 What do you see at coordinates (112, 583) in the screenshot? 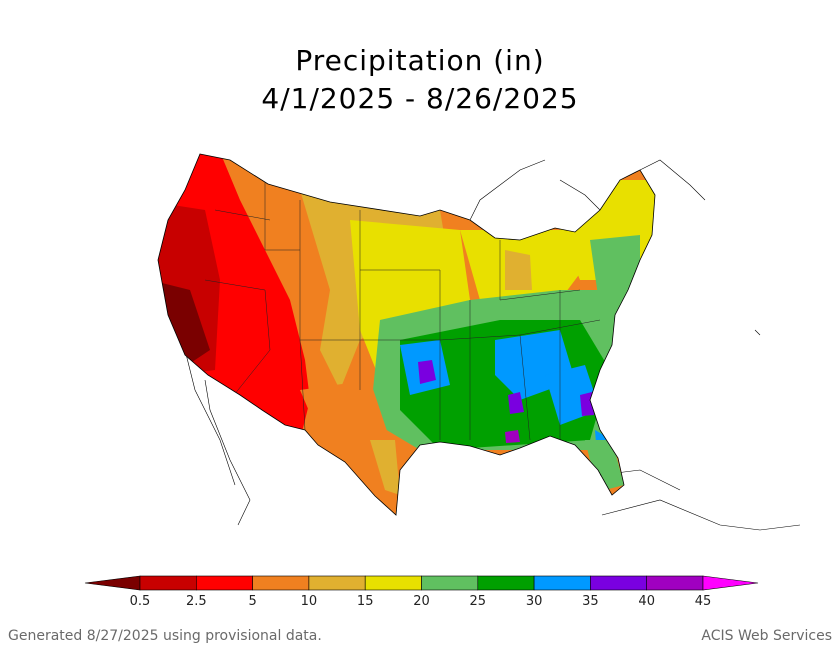
I see `legend-arrow-low` at bounding box center [112, 583].